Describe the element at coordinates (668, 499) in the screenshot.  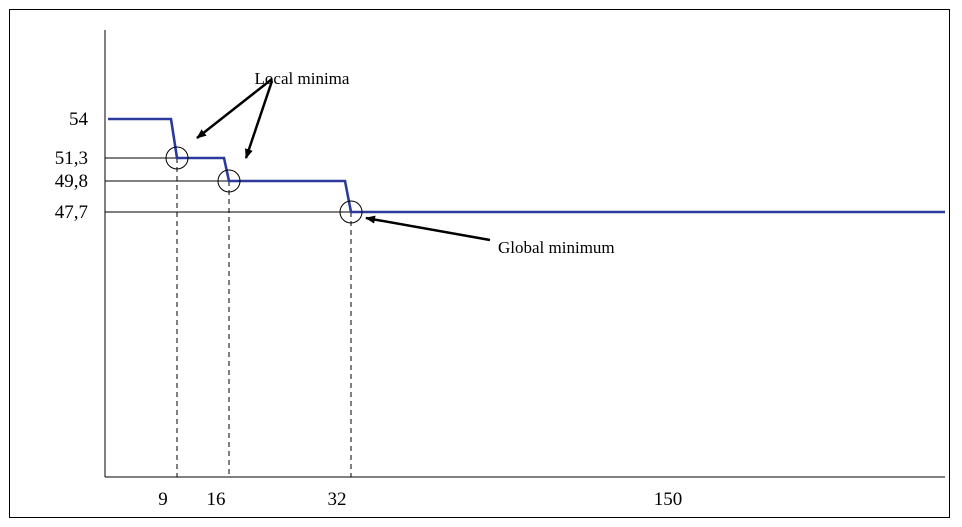
I see `x-tick-label-3: 150` at that location.